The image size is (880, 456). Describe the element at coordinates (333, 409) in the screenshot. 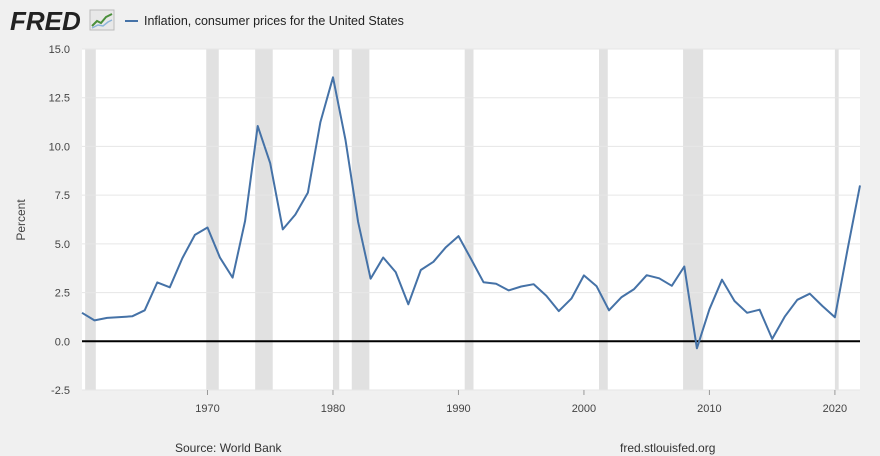

I see `x-tick-label: 1980` at that location.